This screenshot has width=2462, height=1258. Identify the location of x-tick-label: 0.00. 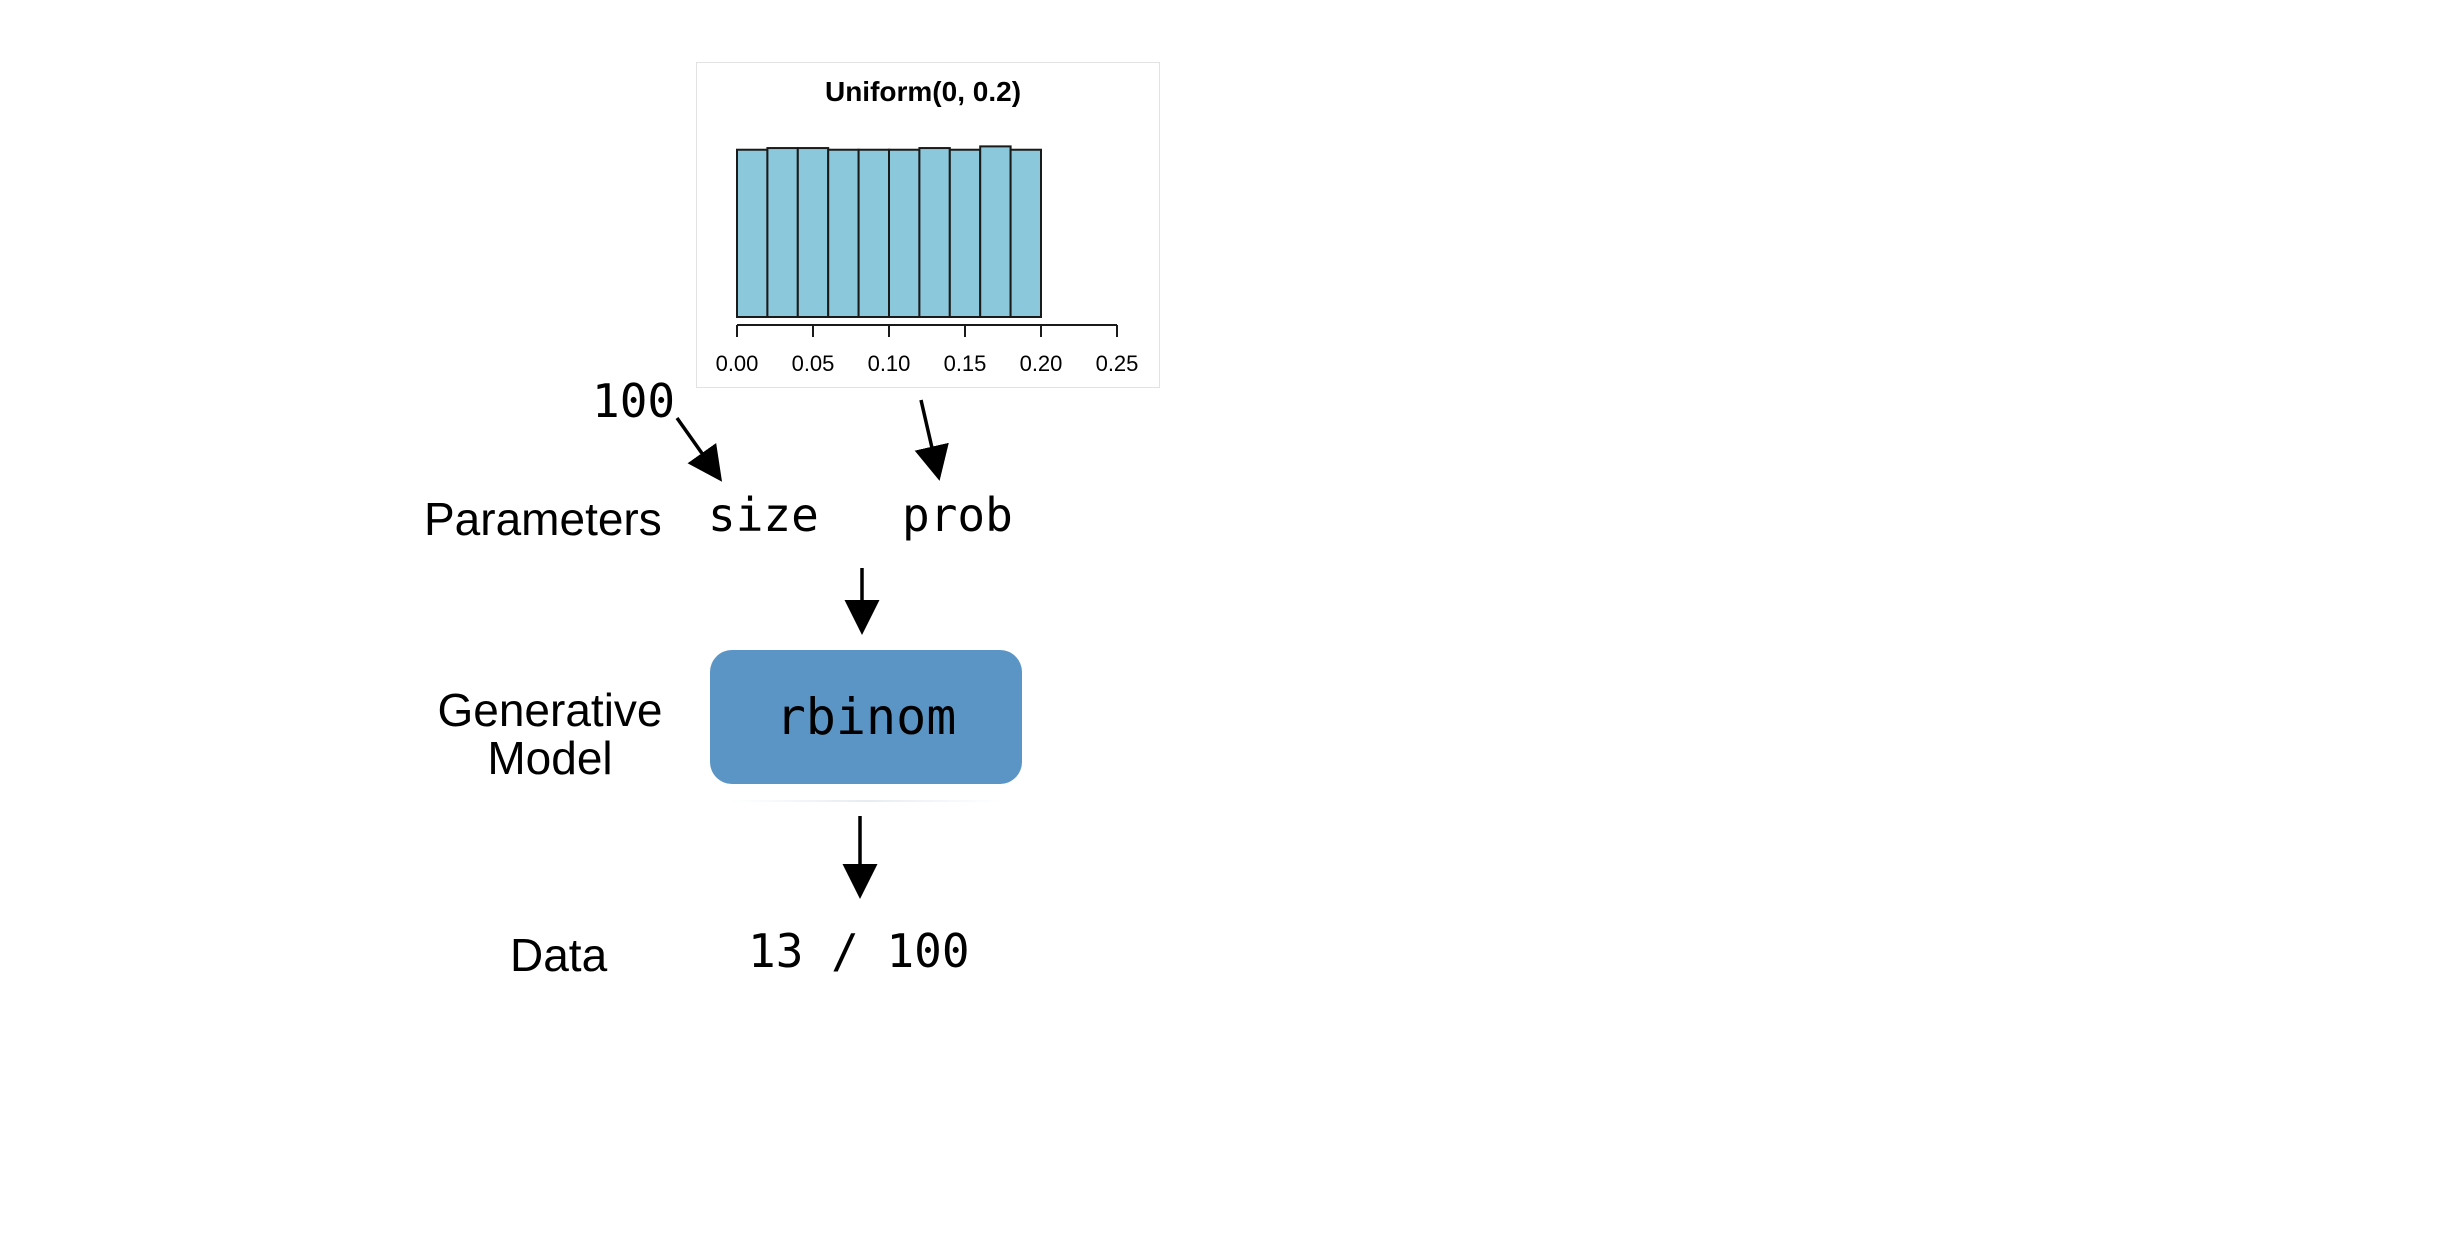
(737, 363).